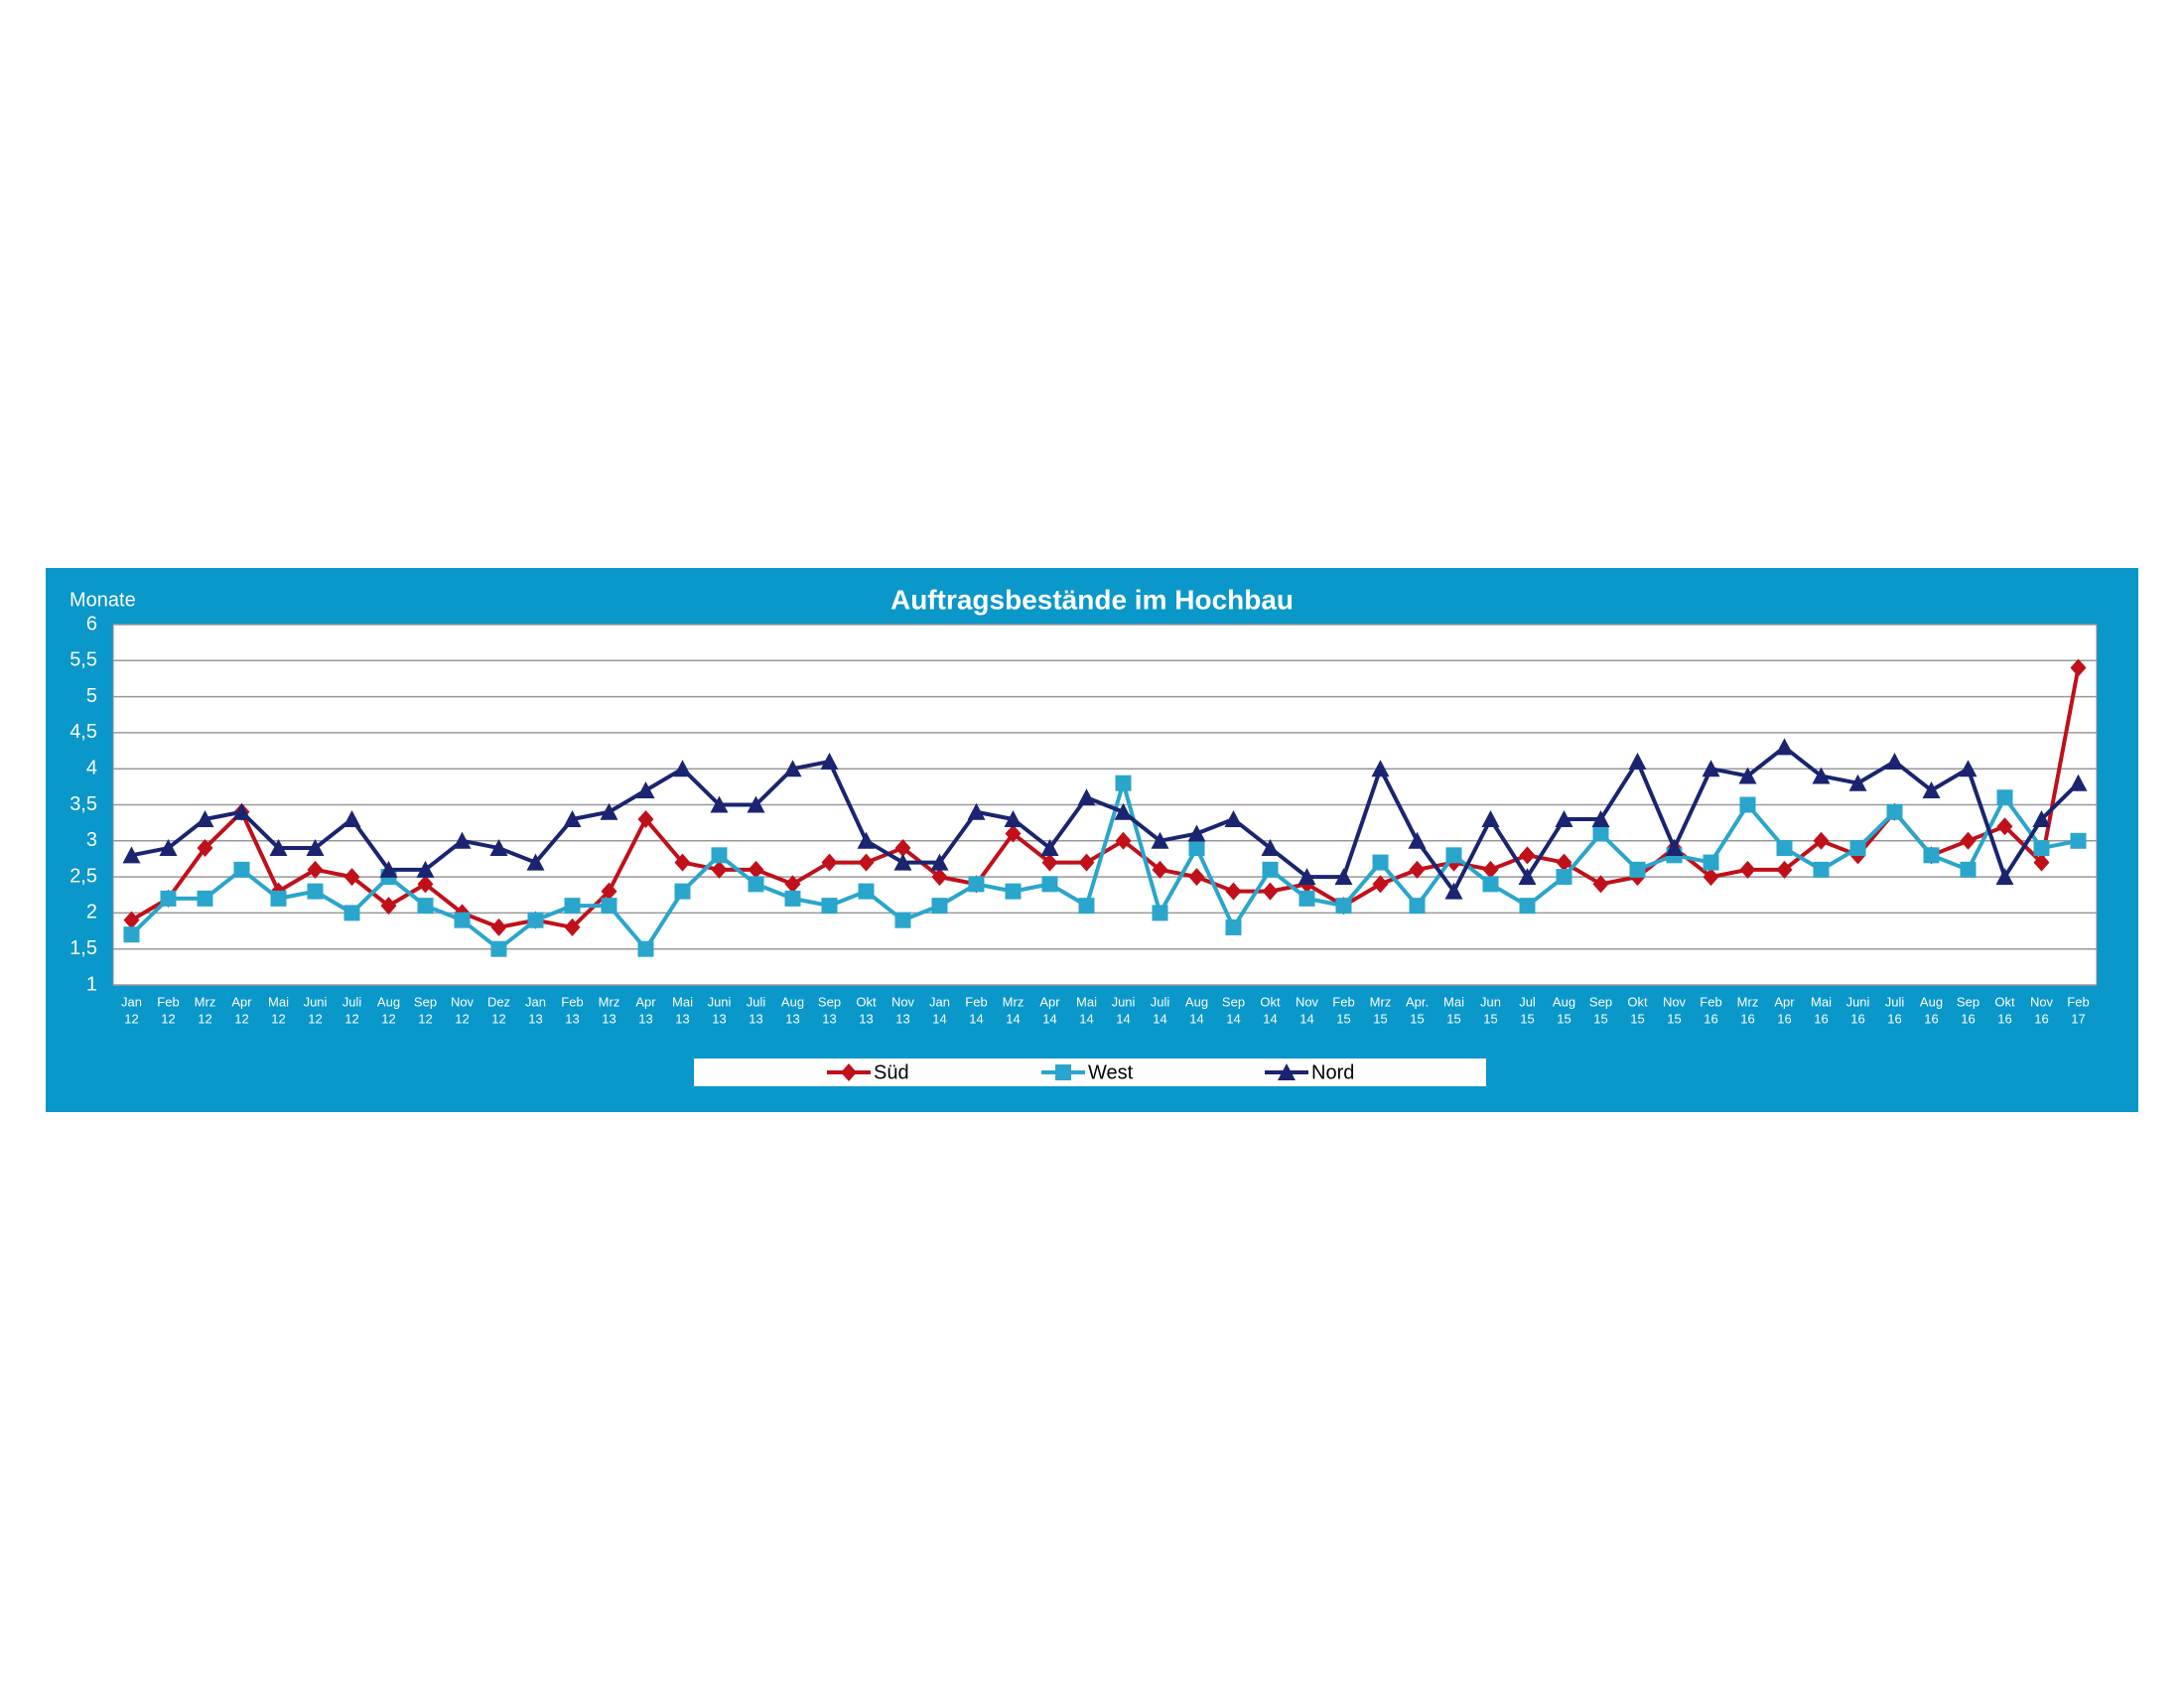 This screenshot has height=1693, width=2184. Describe the element at coordinates (241, 1002) in the screenshot. I see `x-tick-label: Apr` at that location.